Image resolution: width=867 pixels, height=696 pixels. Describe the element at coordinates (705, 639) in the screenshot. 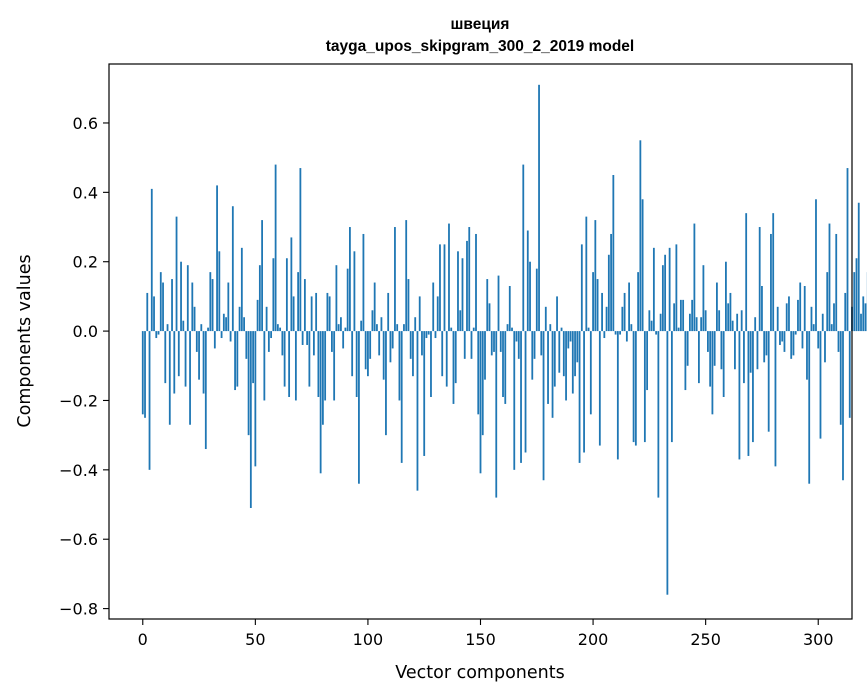

I see `x-tick-label: 250` at that location.